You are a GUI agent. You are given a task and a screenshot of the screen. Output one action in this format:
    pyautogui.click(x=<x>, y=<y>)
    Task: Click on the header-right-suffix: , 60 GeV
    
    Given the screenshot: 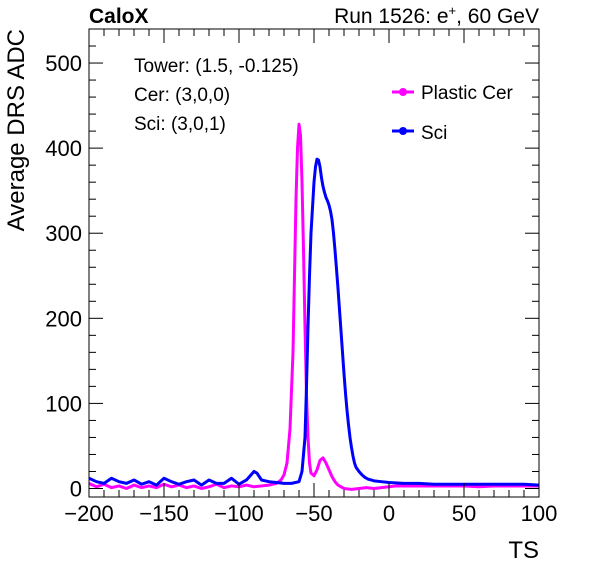 What is the action you would take?
    pyautogui.click(x=497, y=16)
    